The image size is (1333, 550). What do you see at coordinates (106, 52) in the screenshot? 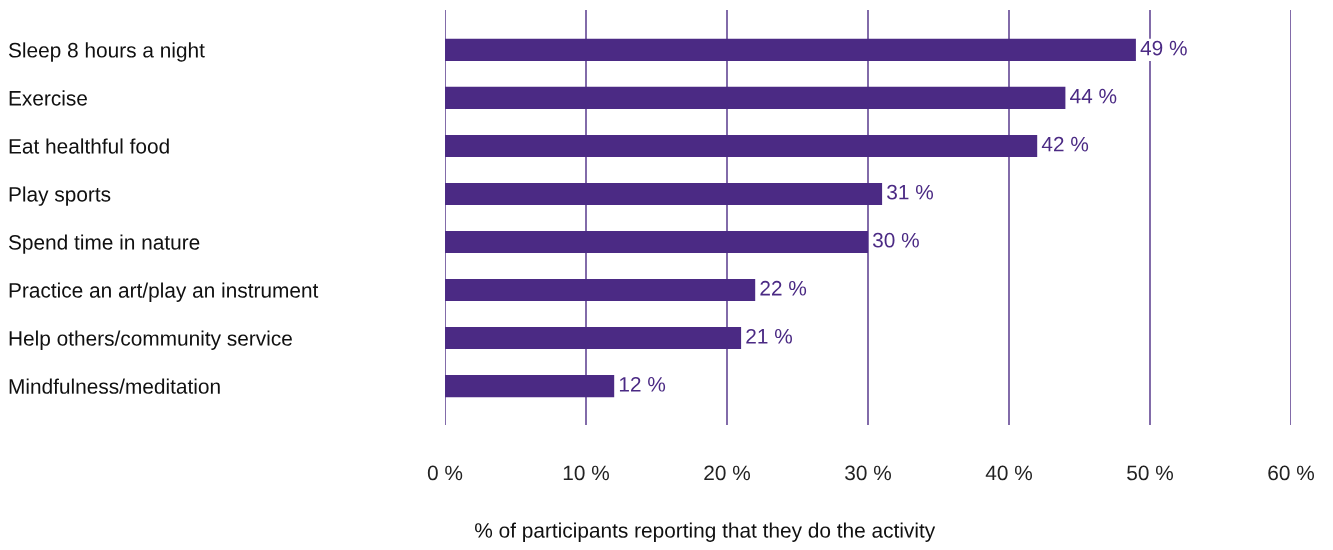
I see `y-tick-label: Sleep 8 hours a night` at bounding box center [106, 52].